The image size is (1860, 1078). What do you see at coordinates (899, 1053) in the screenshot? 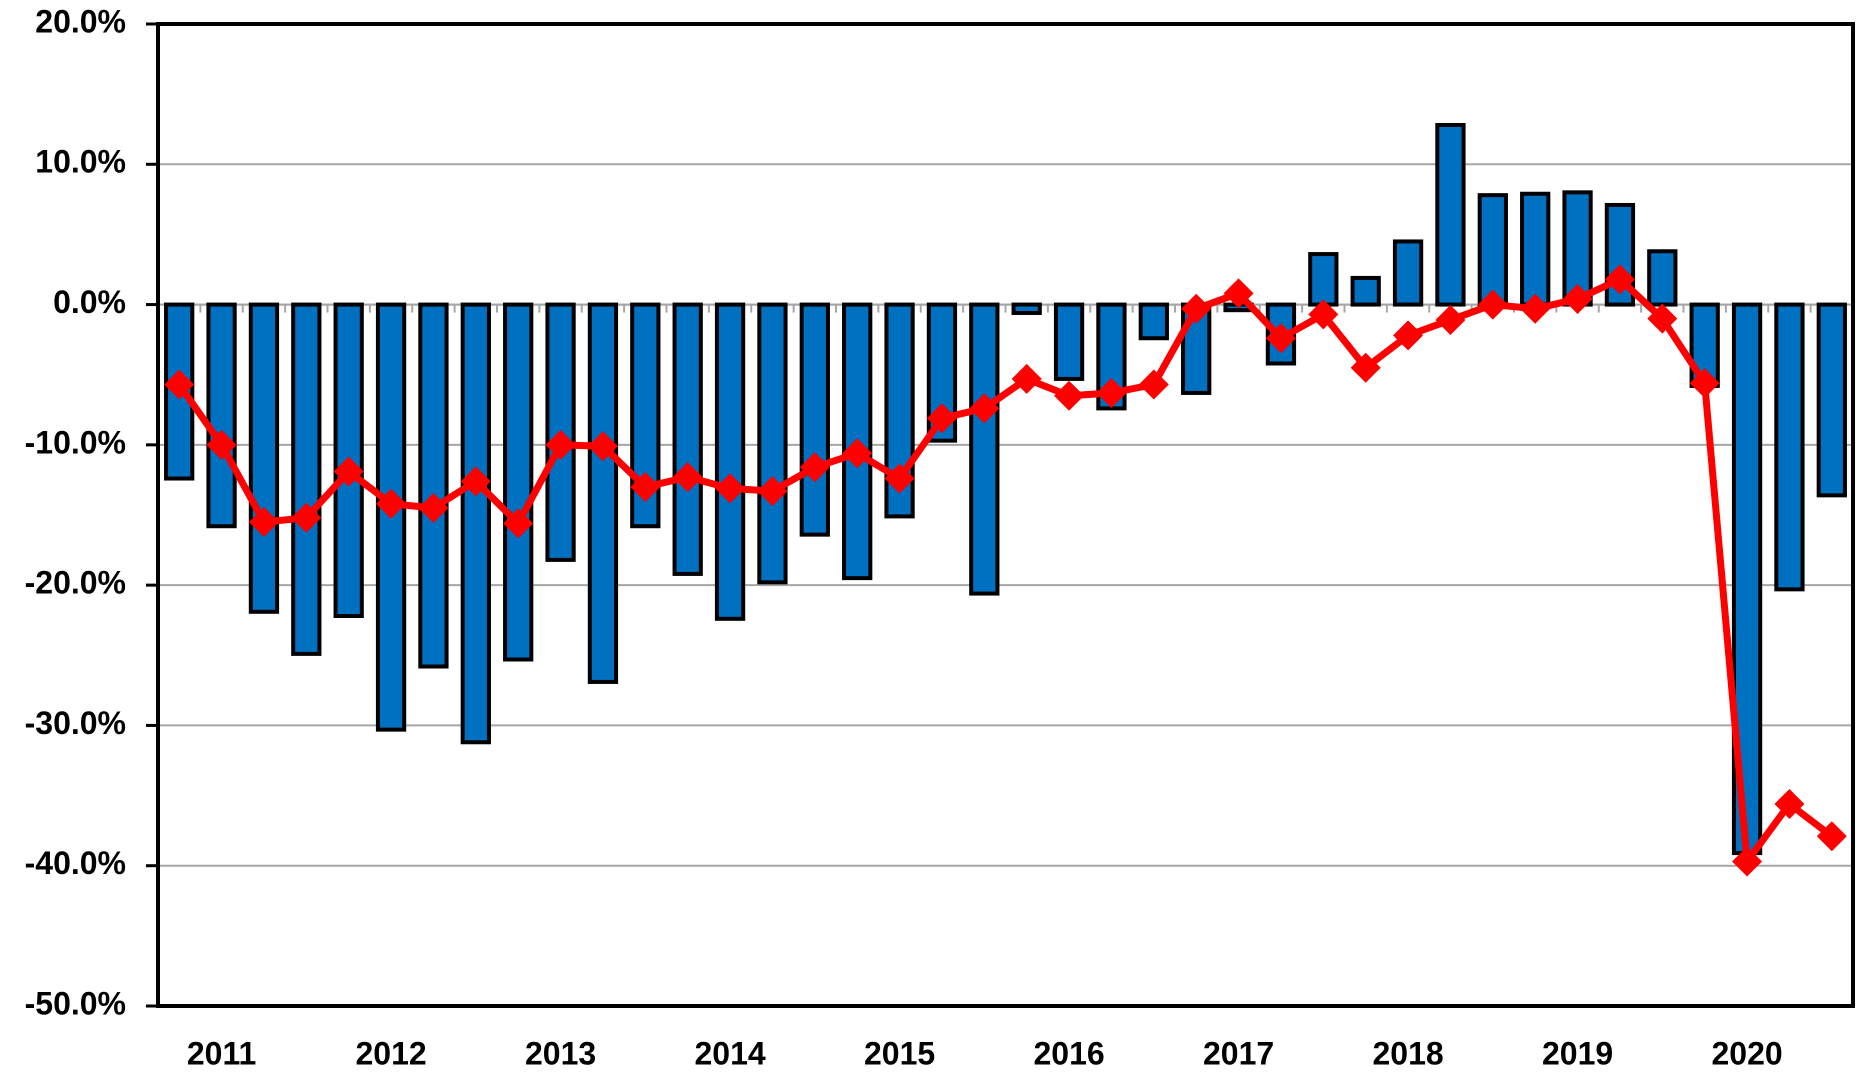
I see `x-tick-label: 2015` at bounding box center [899, 1053].